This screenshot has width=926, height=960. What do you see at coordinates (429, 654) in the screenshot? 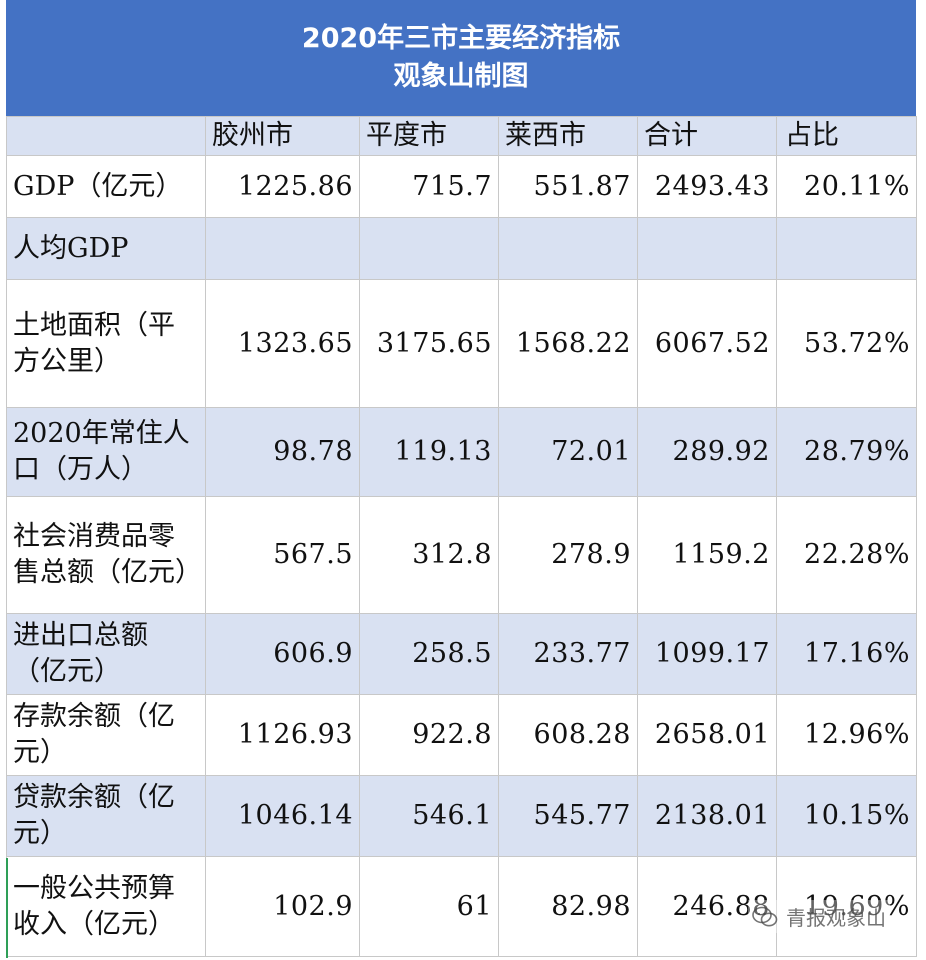
I see `cell-pingdu: 258.5` at bounding box center [429, 654].